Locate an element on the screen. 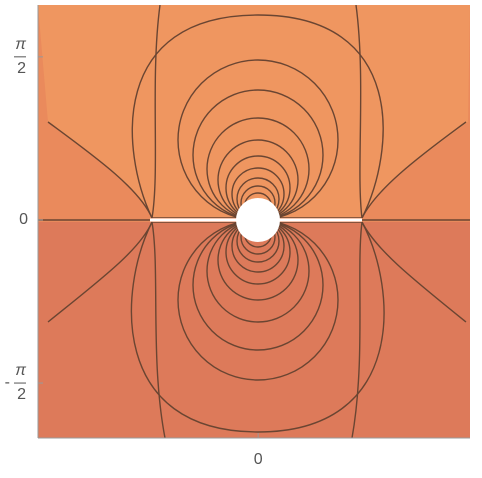  sign: - is located at coordinates (7, 382).